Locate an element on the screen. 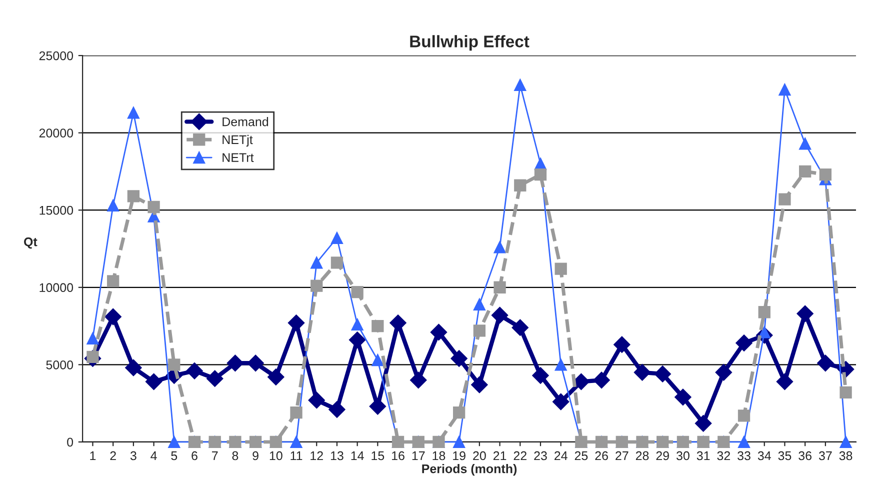 This screenshot has width=869, height=483. chart-title: Bullwhip Effect is located at coordinates (470, 43).